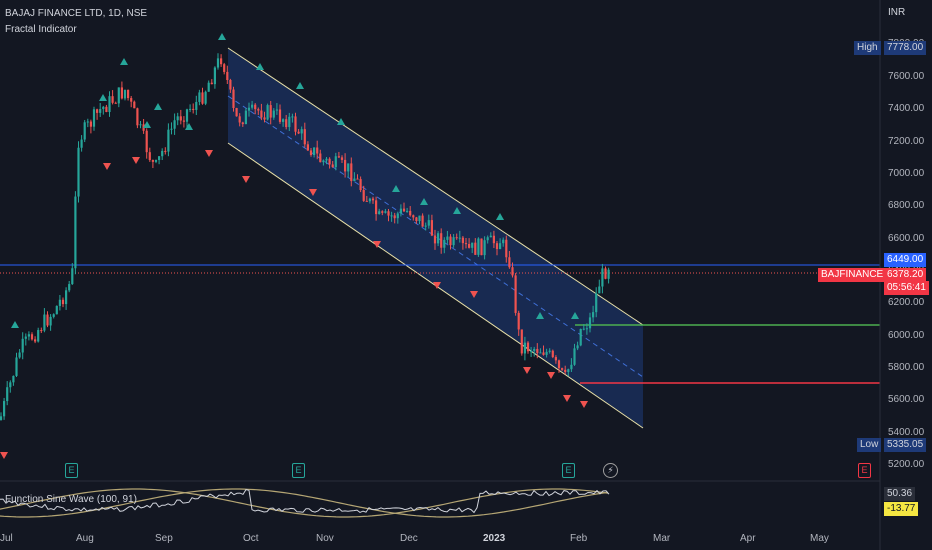 The height and width of the screenshot is (550, 932). I want to click on current-price-tag: 6378.20, so click(905, 275).